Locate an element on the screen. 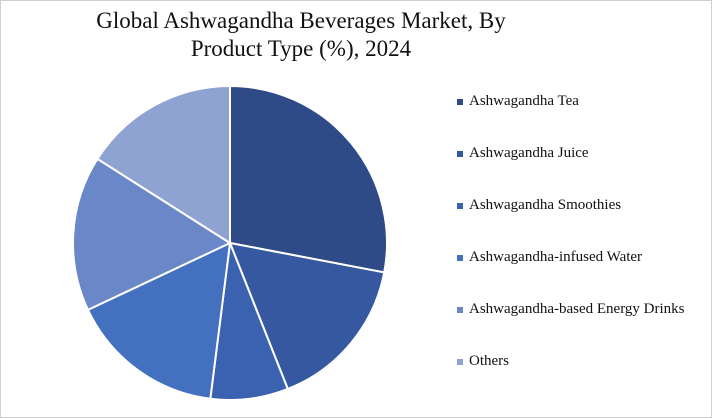 This screenshot has height=418, width=712. legend-label: Ashwagandha Tea is located at coordinates (524, 101).